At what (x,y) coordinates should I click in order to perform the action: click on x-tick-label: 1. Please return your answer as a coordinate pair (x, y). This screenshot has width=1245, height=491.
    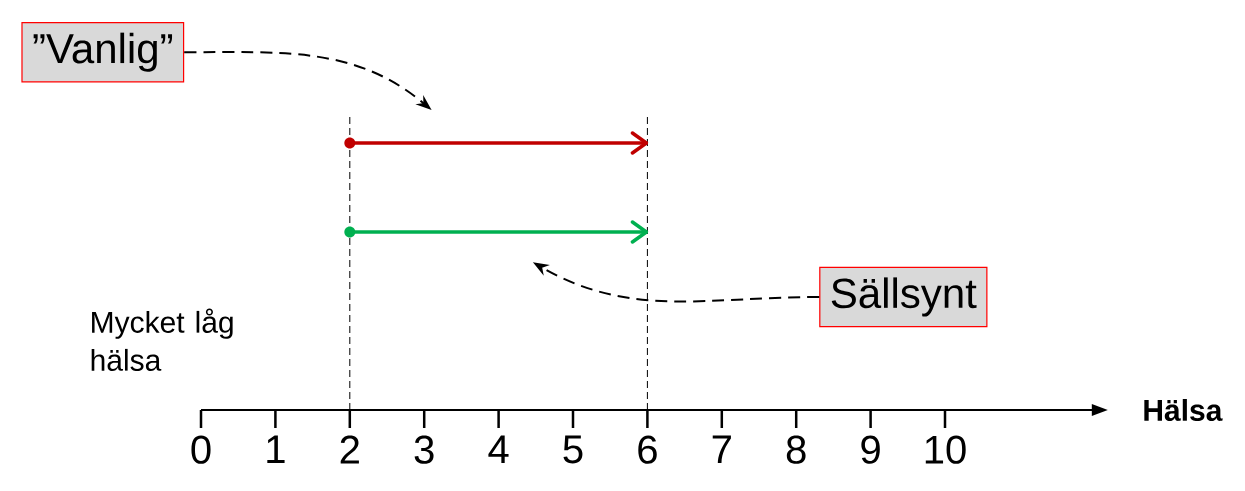
    Looking at the image, I should click on (276, 449).